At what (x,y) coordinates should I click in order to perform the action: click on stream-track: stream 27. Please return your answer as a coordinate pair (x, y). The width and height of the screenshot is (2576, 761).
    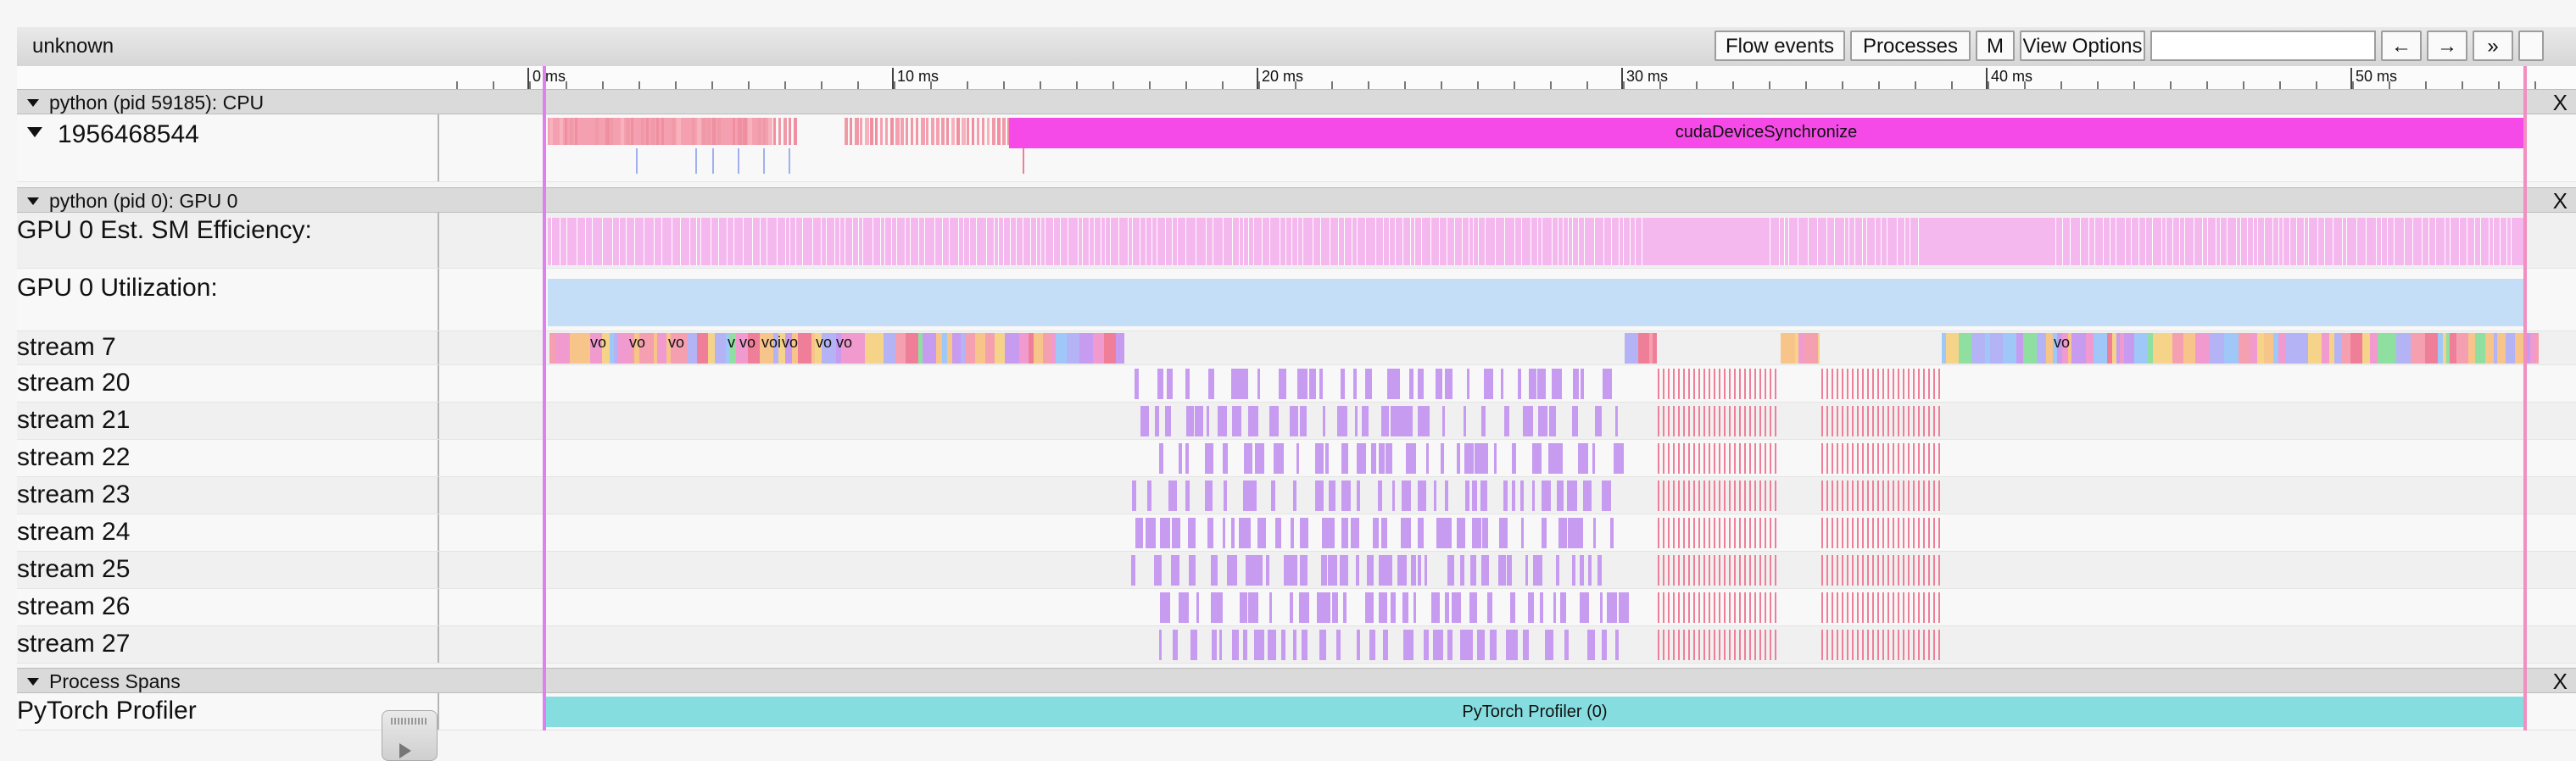
    Looking at the image, I should click on (1296, 645).